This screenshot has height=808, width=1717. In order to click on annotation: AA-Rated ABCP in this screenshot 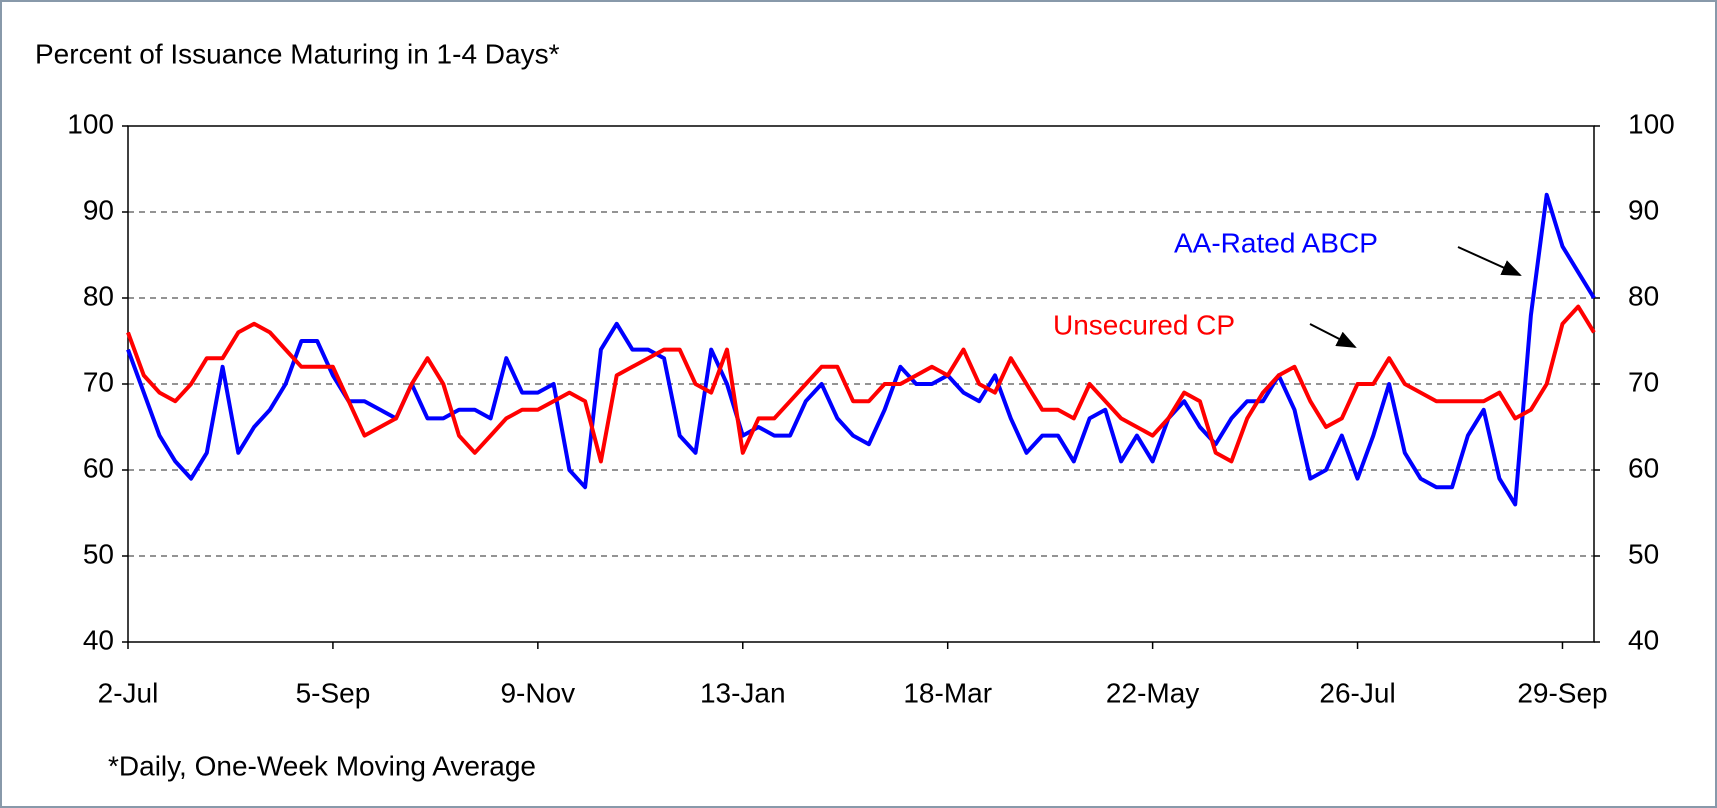, I will do `click(1276, 242)`.